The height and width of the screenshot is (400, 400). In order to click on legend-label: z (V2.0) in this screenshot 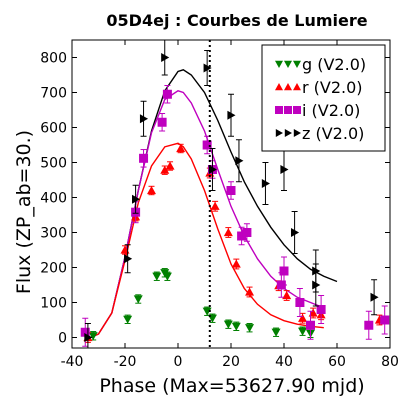, I will do `click(333, 133)`.